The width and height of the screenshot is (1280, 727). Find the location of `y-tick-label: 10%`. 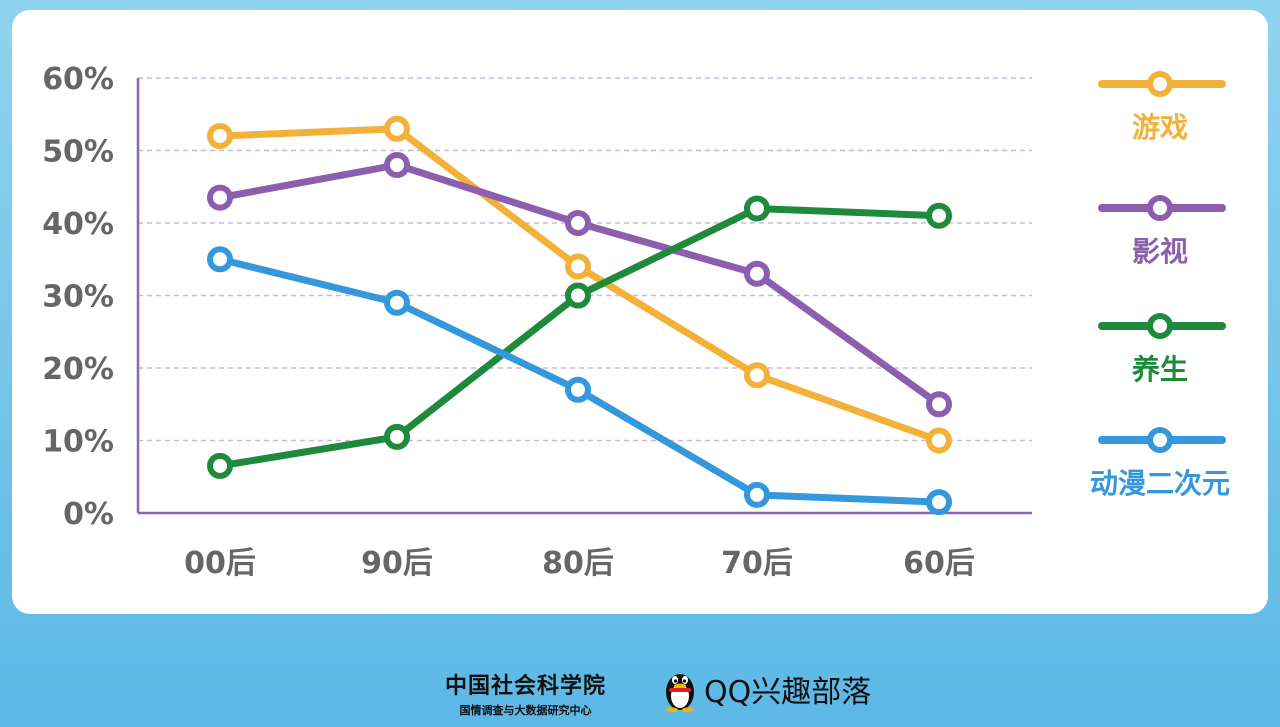

y-tick-label: 10% is located at coordinates (78, 442).